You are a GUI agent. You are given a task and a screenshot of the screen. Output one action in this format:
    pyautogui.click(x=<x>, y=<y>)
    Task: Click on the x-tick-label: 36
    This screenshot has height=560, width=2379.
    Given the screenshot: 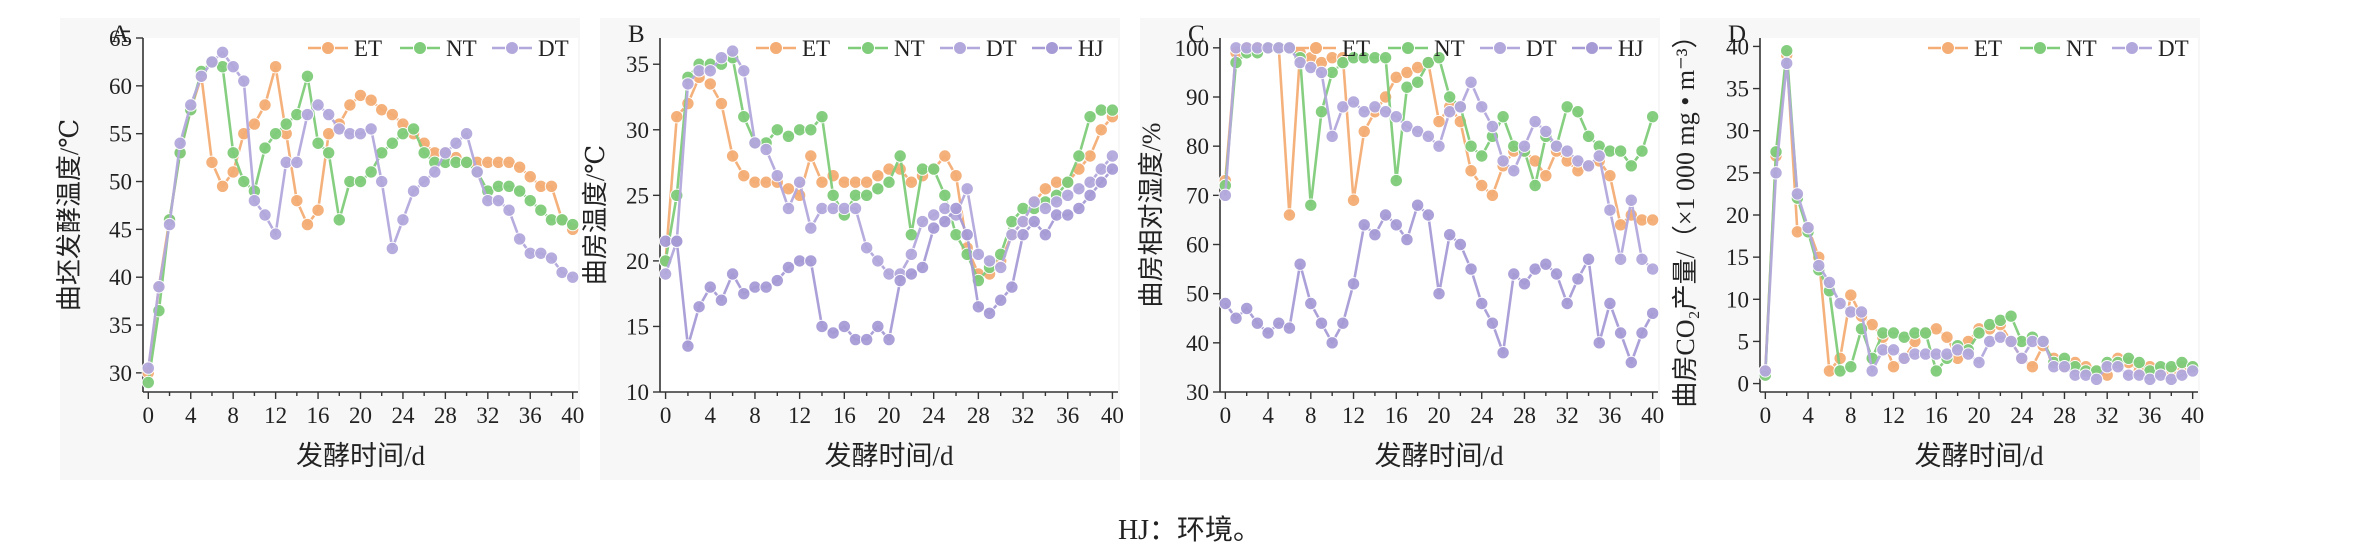 What is the action you would take?
    pyautogui.click(x=2149, y=415)
    